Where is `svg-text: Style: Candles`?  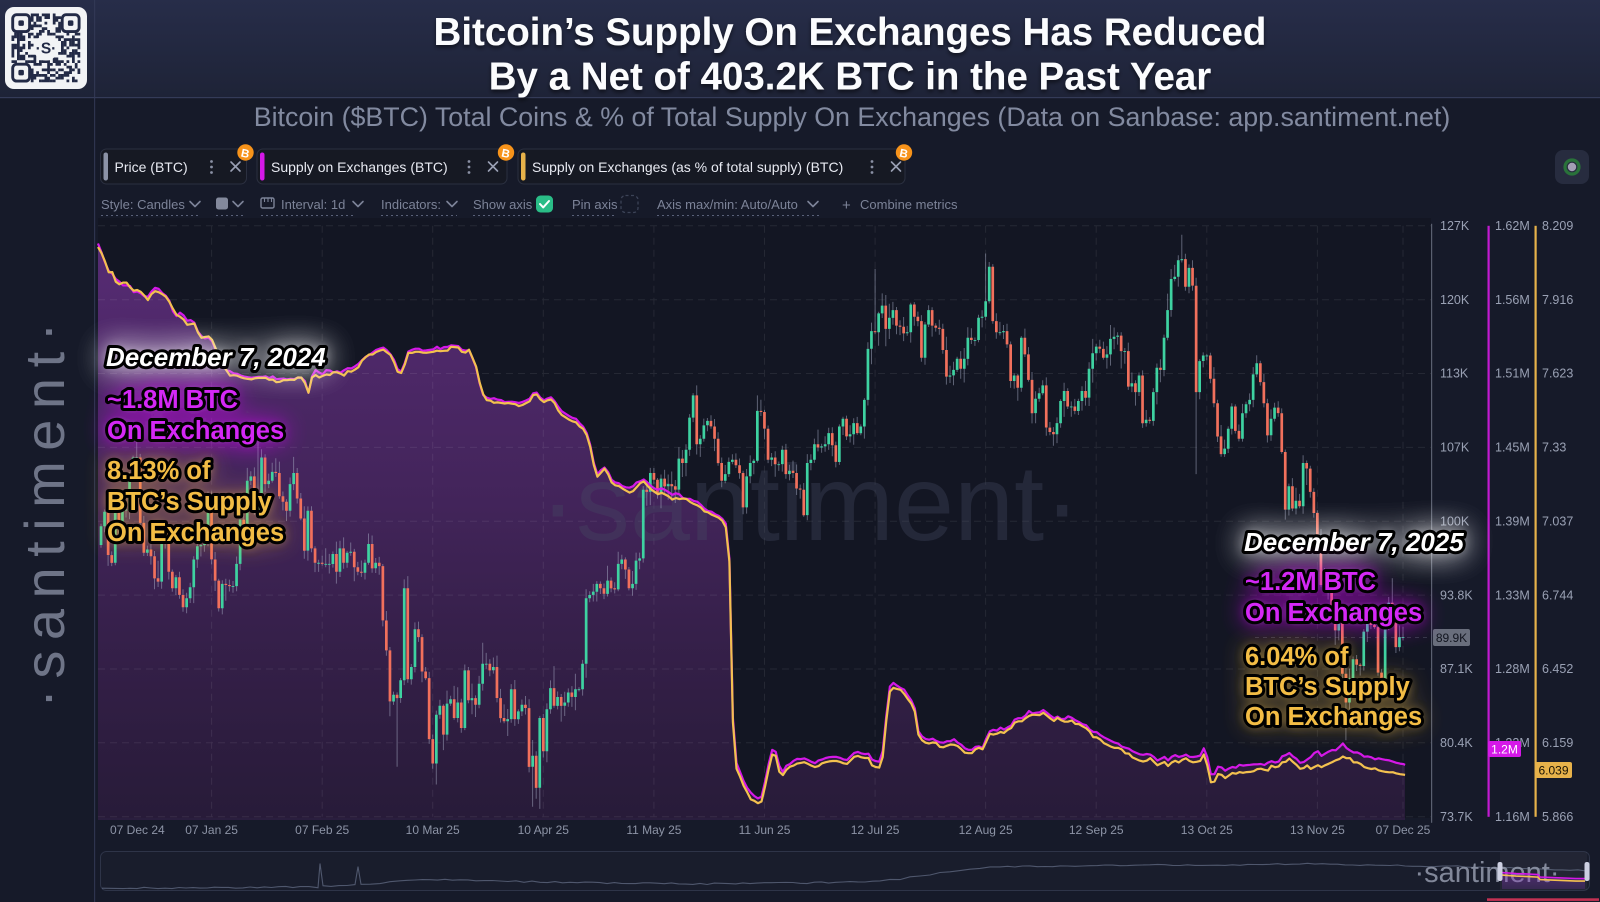 svg-text: Style: Candles is located at coordinates (143, 204).